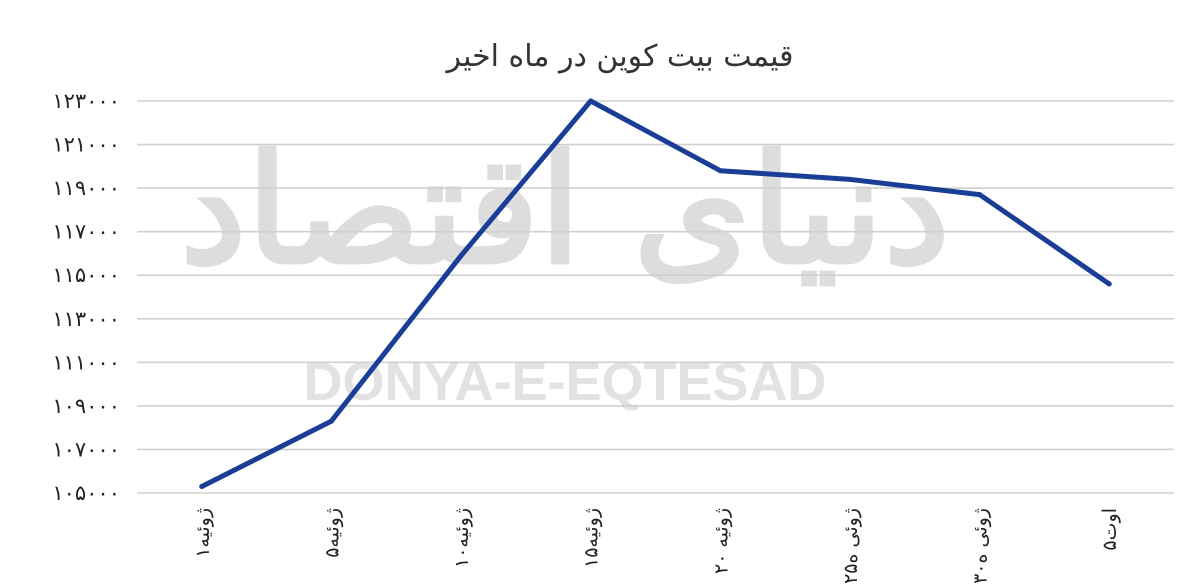  What do you see at coordinates (86, 101) in the screenshot?
I see `y-tick-label: ۱۲۳۰۰۰` at bounding box center [86, 101].